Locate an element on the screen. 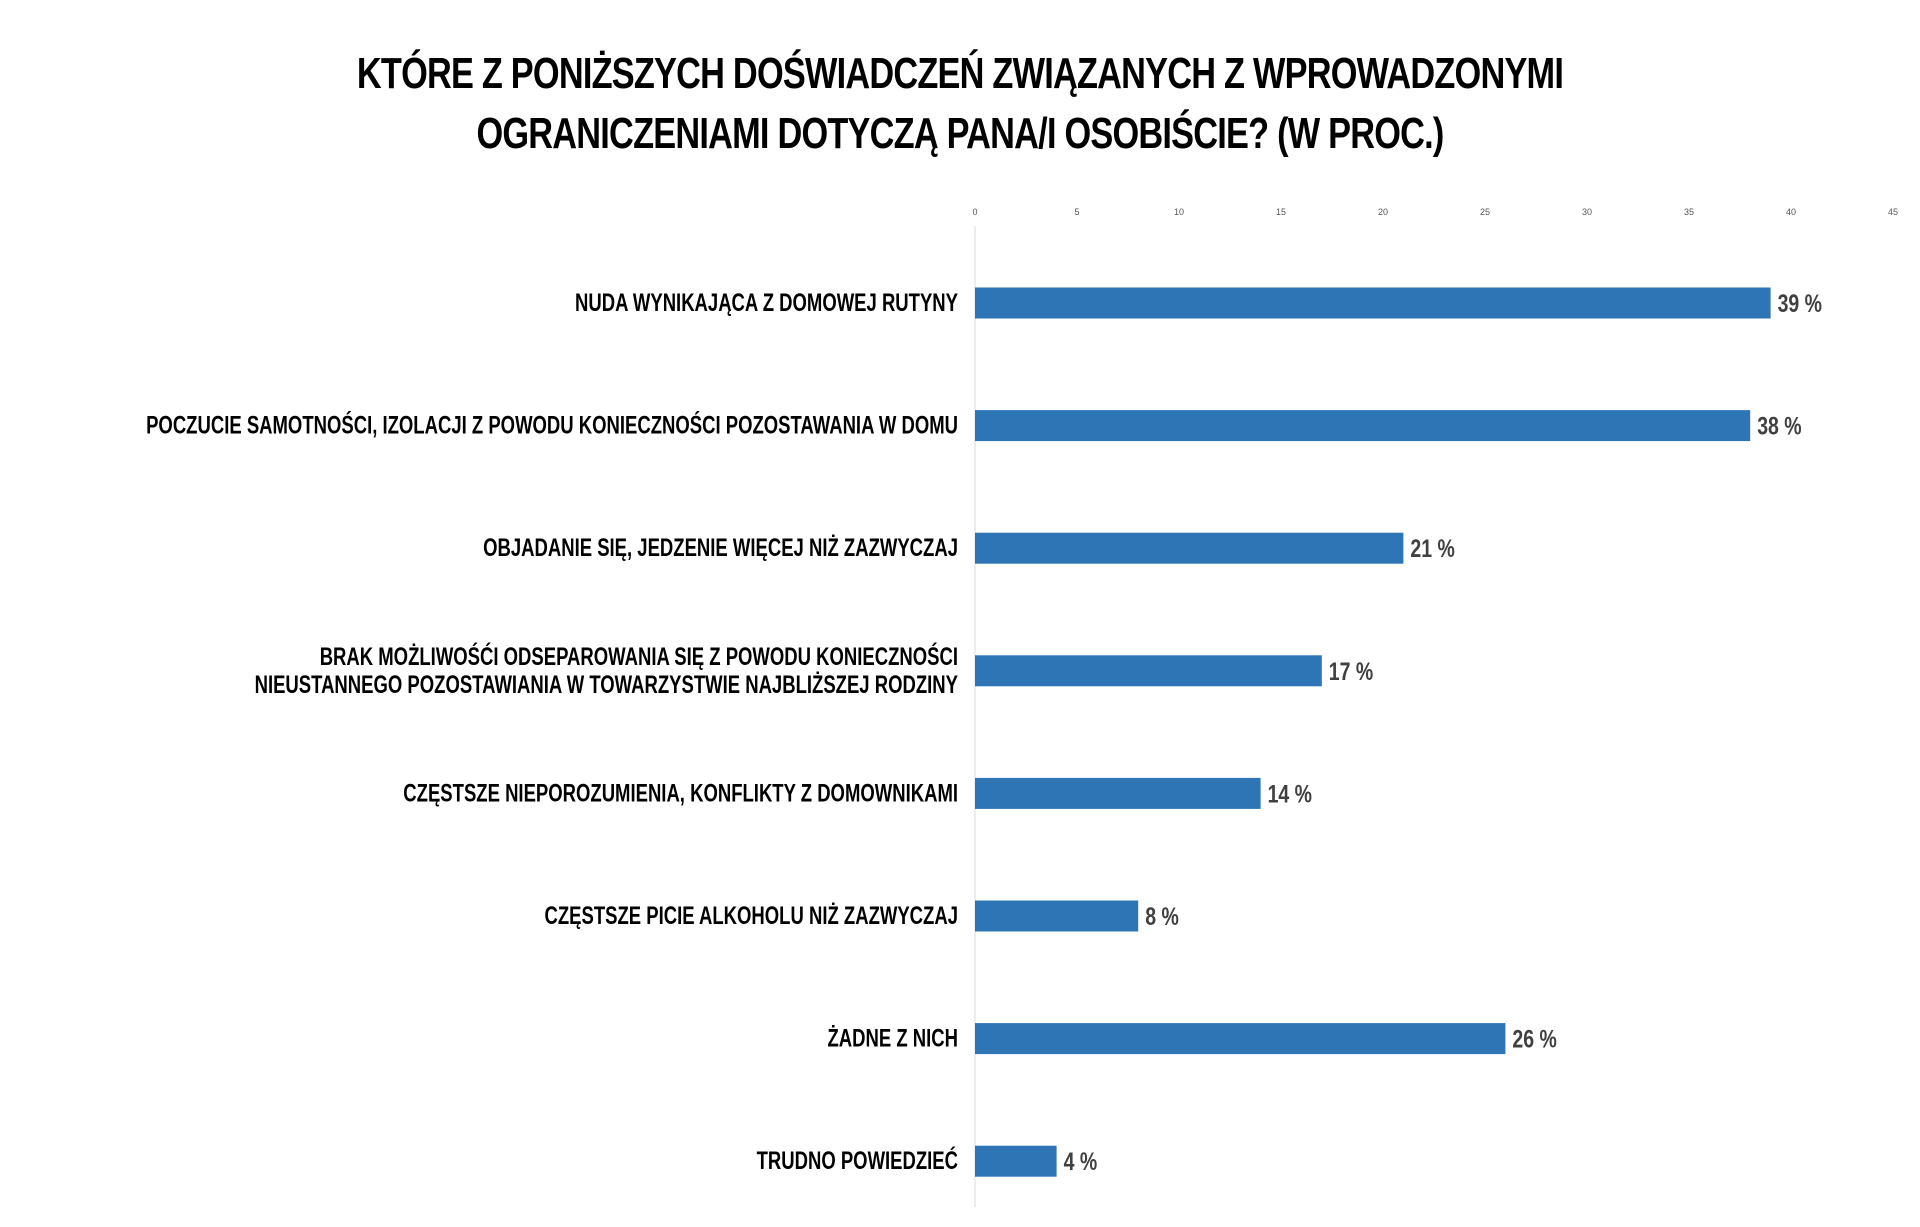  x-tick-label: 15 is located at coordinates (1281, 212).